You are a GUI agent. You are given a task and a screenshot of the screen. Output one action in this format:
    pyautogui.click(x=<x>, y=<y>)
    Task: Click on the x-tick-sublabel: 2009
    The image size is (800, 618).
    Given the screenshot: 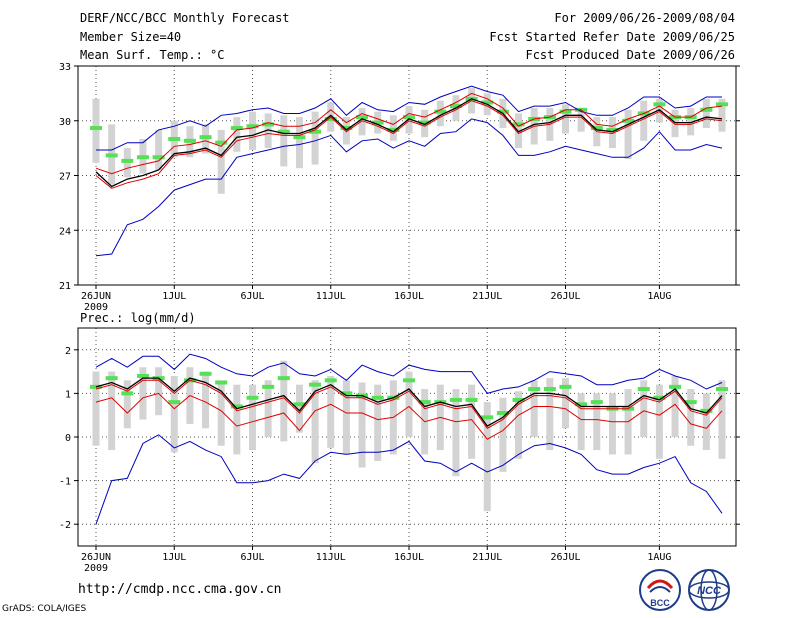 What is the action you would take?
    pyautogui.click(x=96, y=568)
    